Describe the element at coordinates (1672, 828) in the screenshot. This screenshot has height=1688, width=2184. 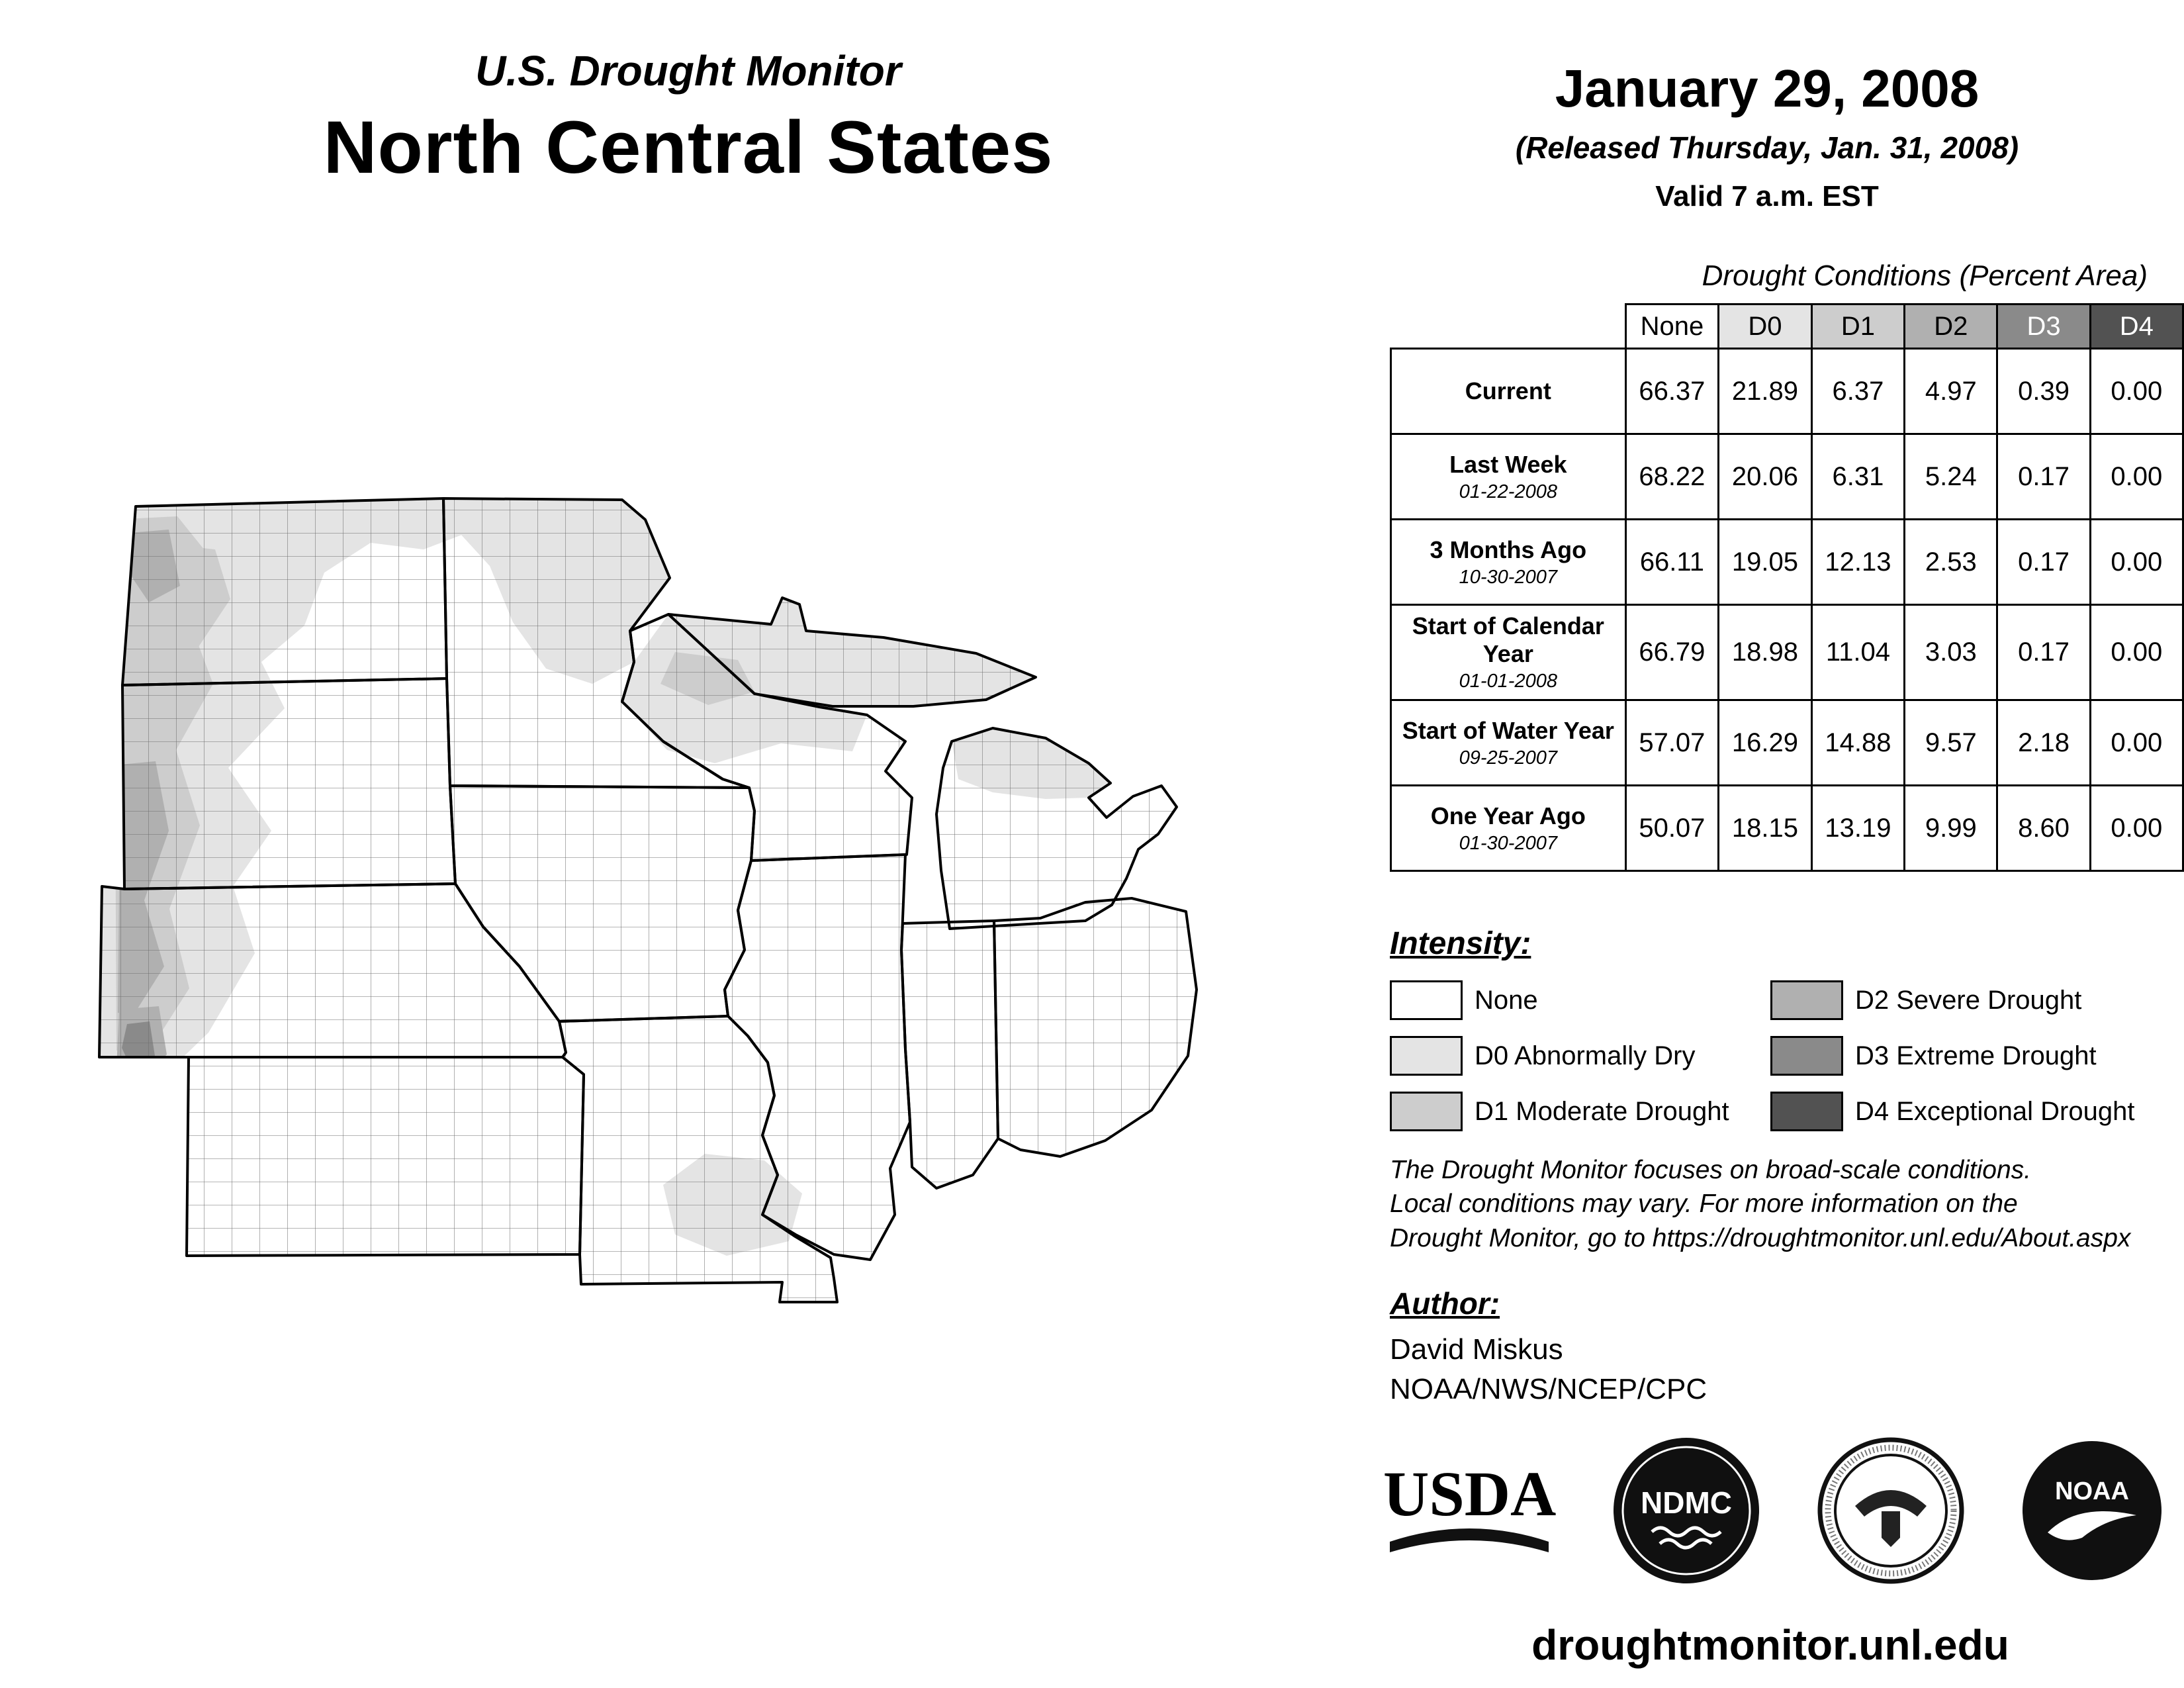
I see `table-cell: 50.07` at that location.